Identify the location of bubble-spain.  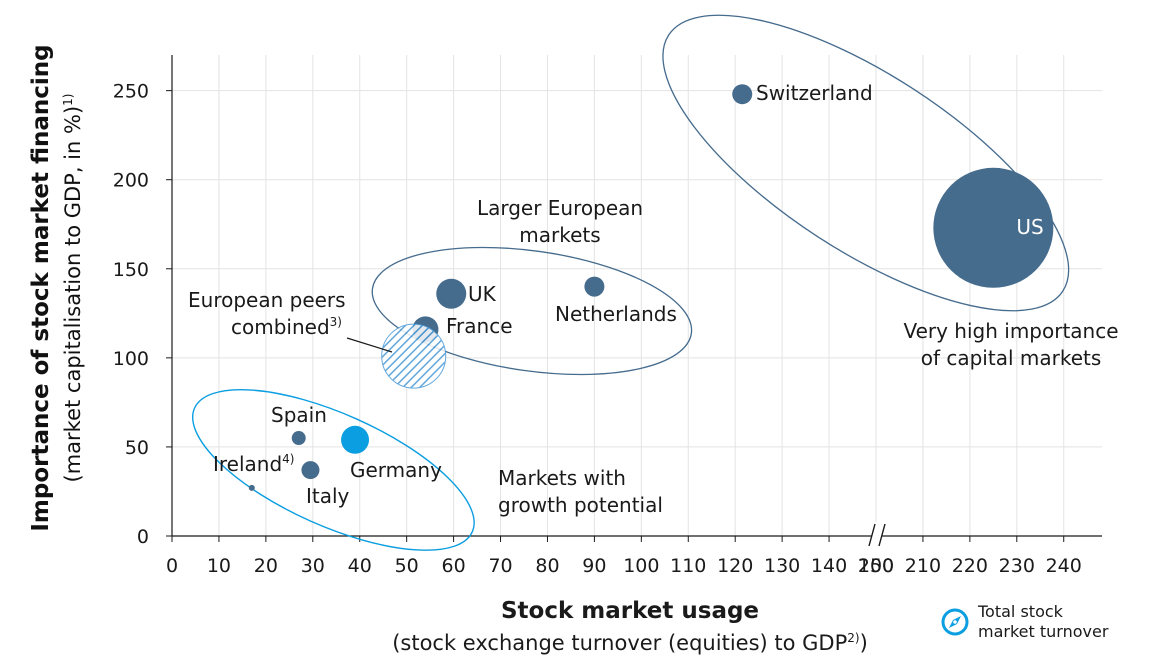
(298, 438).